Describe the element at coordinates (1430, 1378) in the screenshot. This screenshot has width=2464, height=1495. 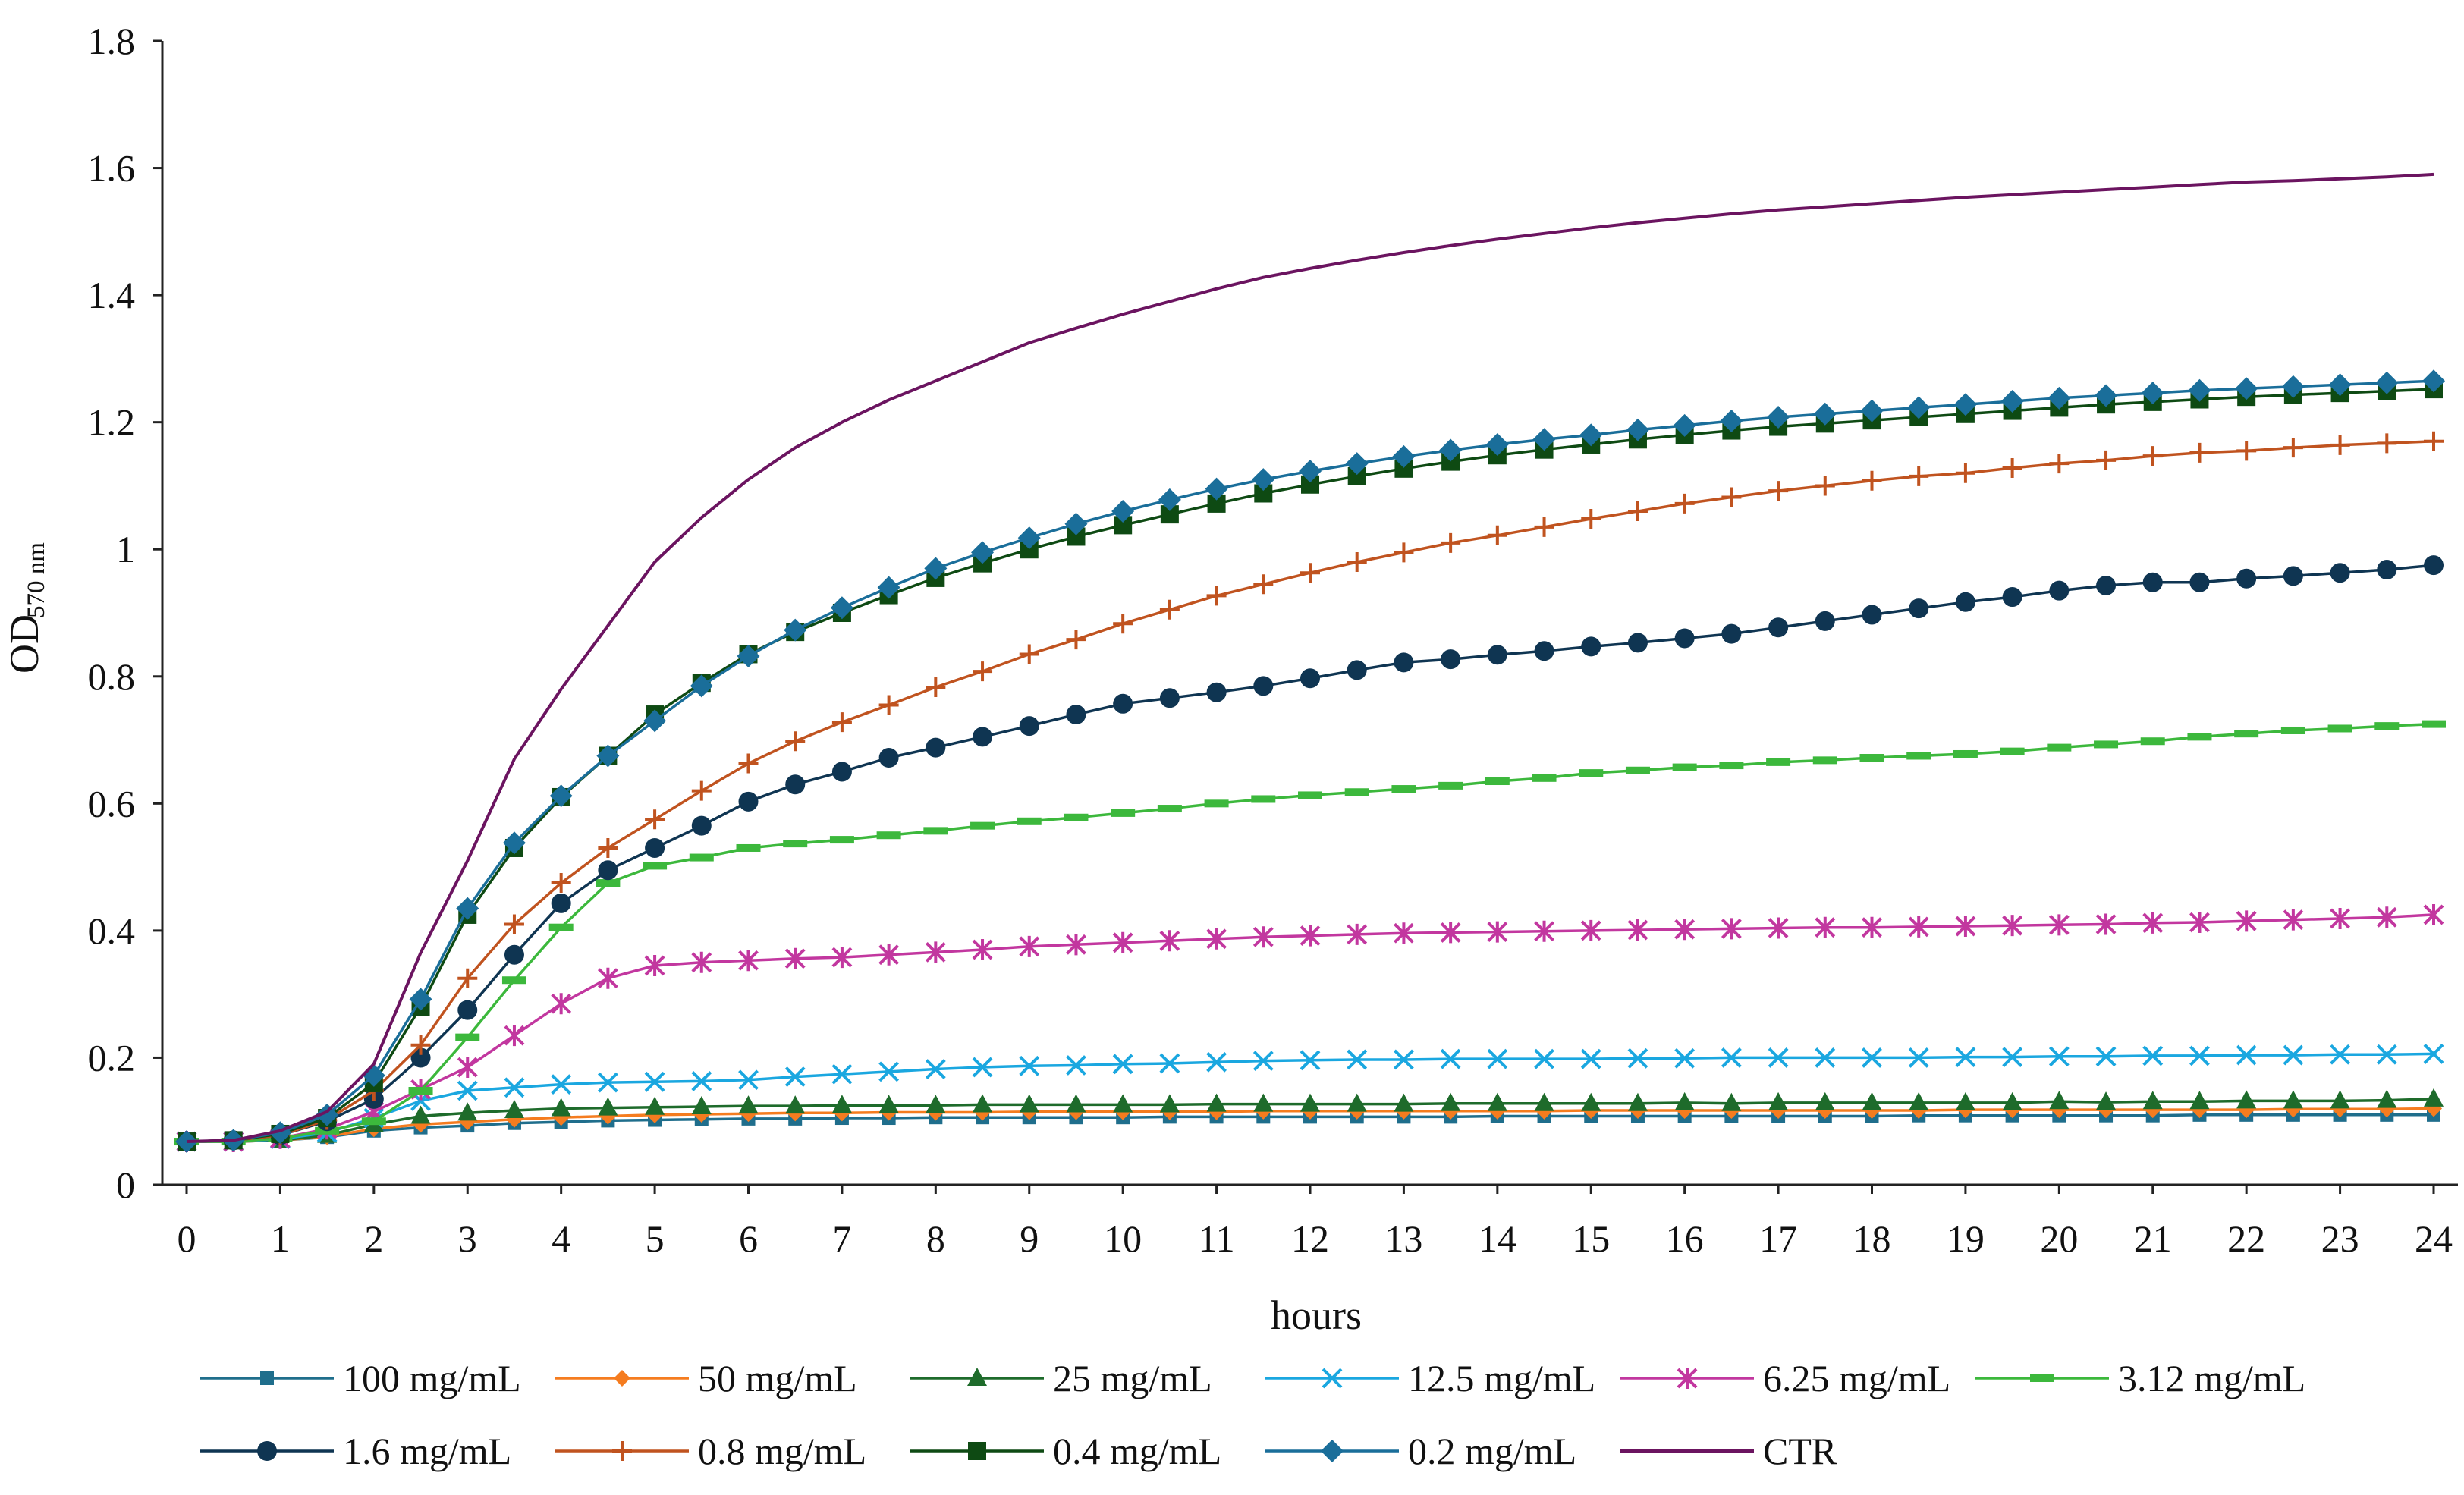
I see `legend-item: 12.5 mg/mL` at that location.